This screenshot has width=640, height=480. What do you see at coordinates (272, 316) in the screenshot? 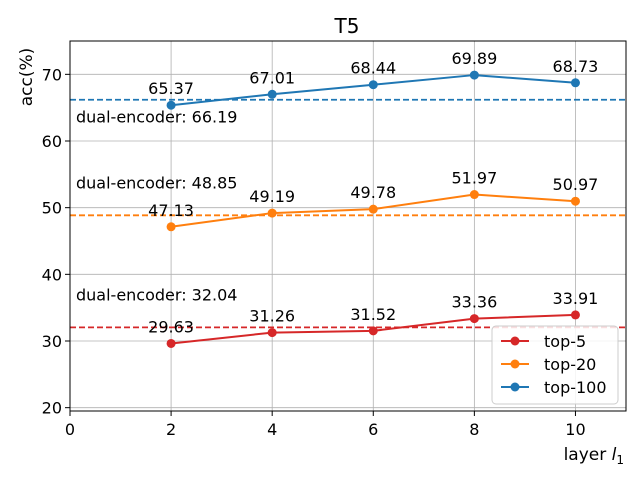
I see `value-label-top-5: 31.26` at bounding box center [272, 316].